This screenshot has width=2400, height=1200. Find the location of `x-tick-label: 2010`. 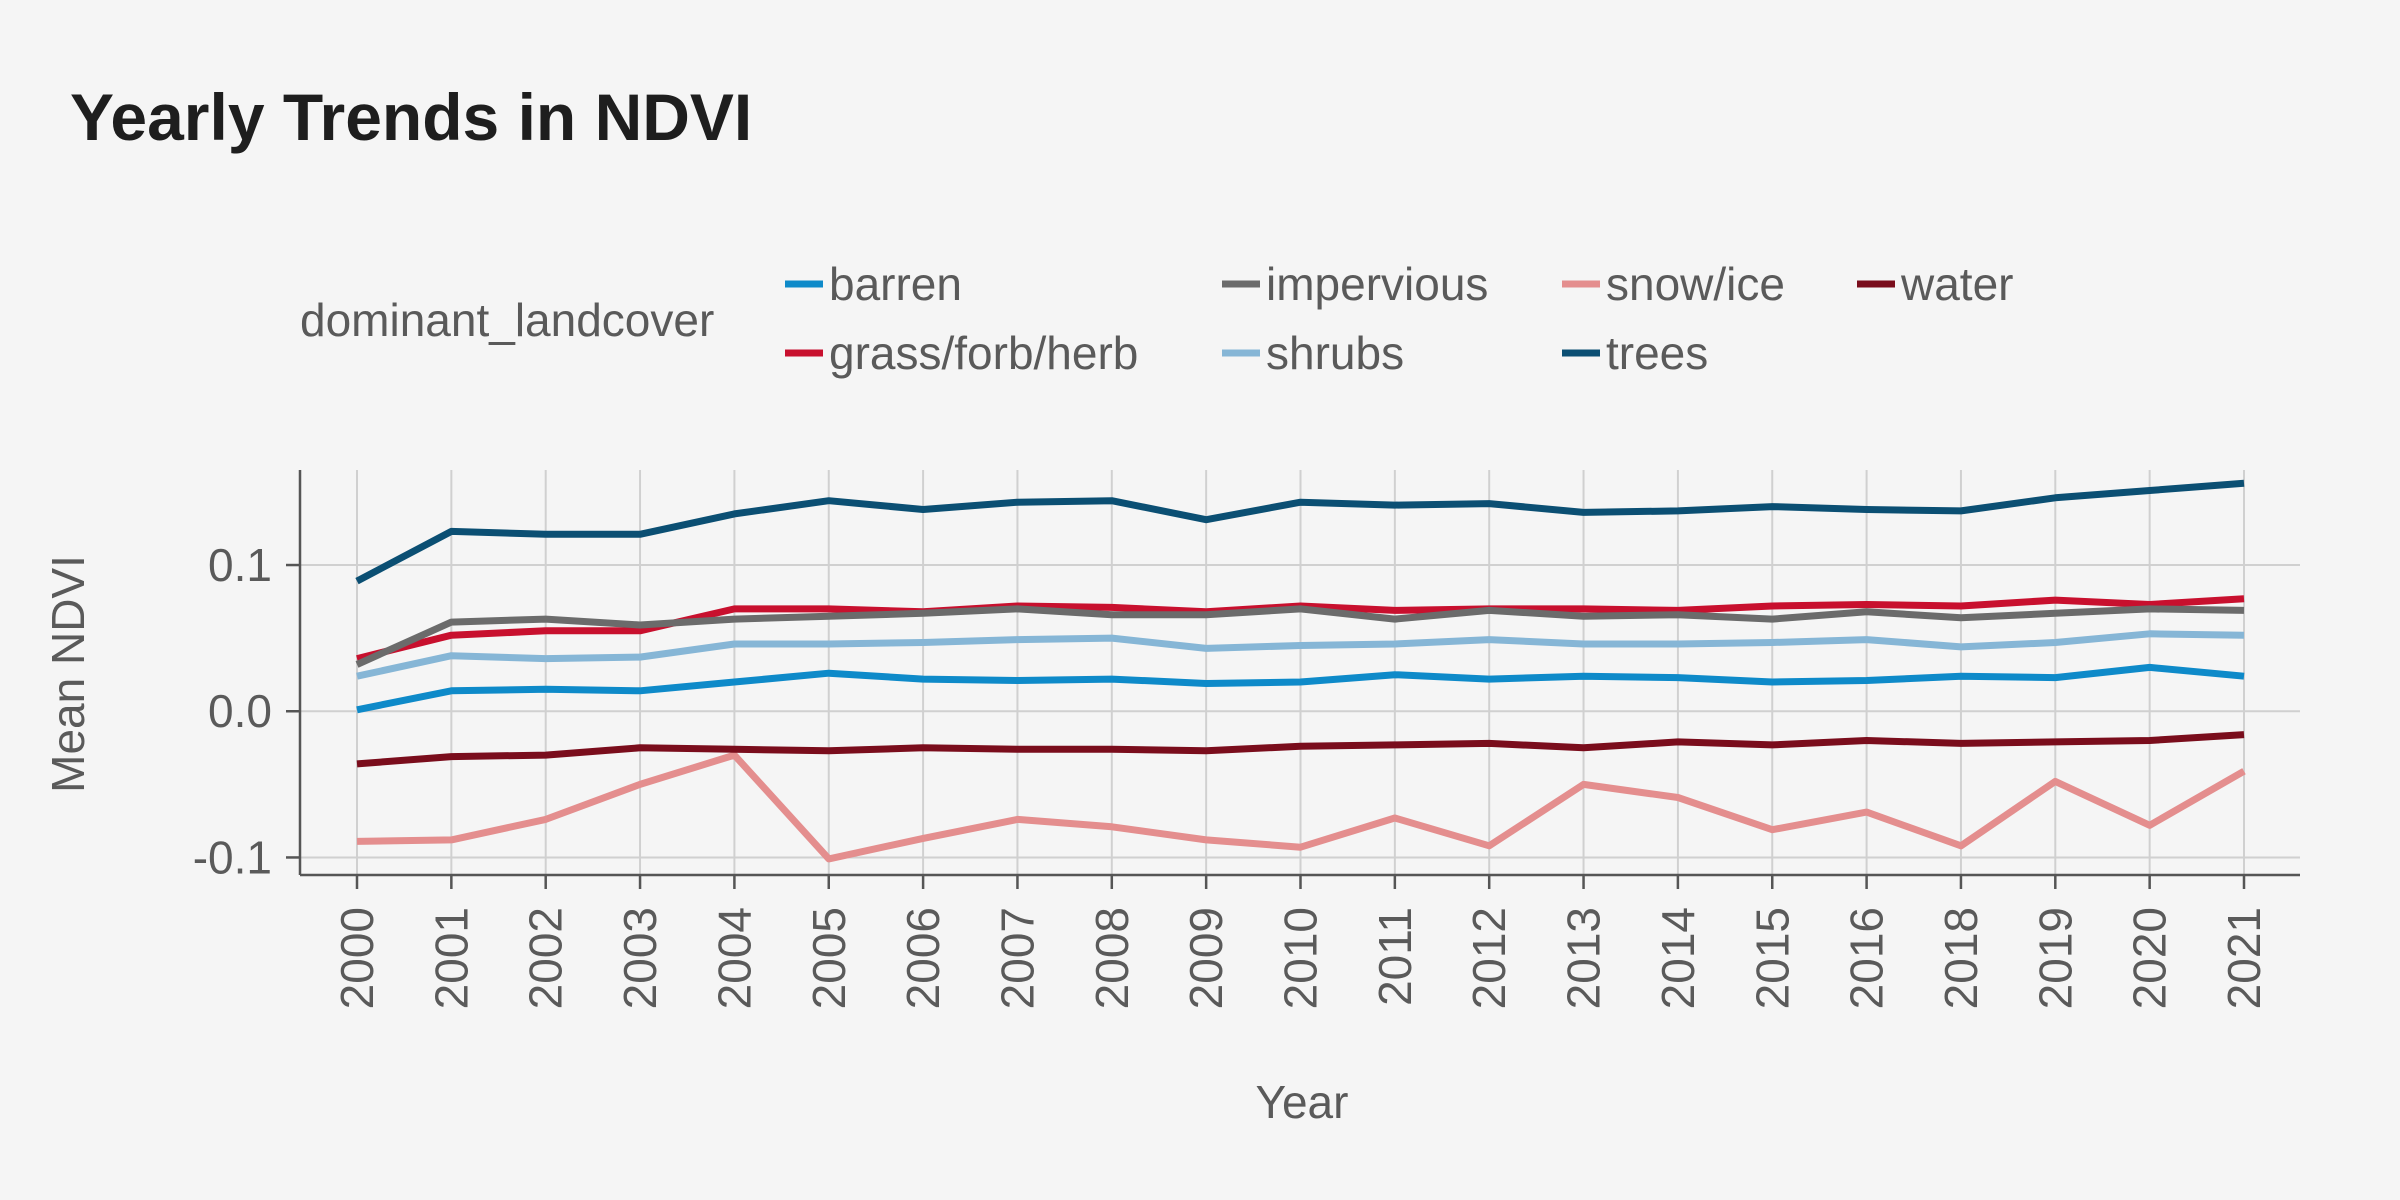

x-tick-label: 2010 is located at coordinates (1301, 958).